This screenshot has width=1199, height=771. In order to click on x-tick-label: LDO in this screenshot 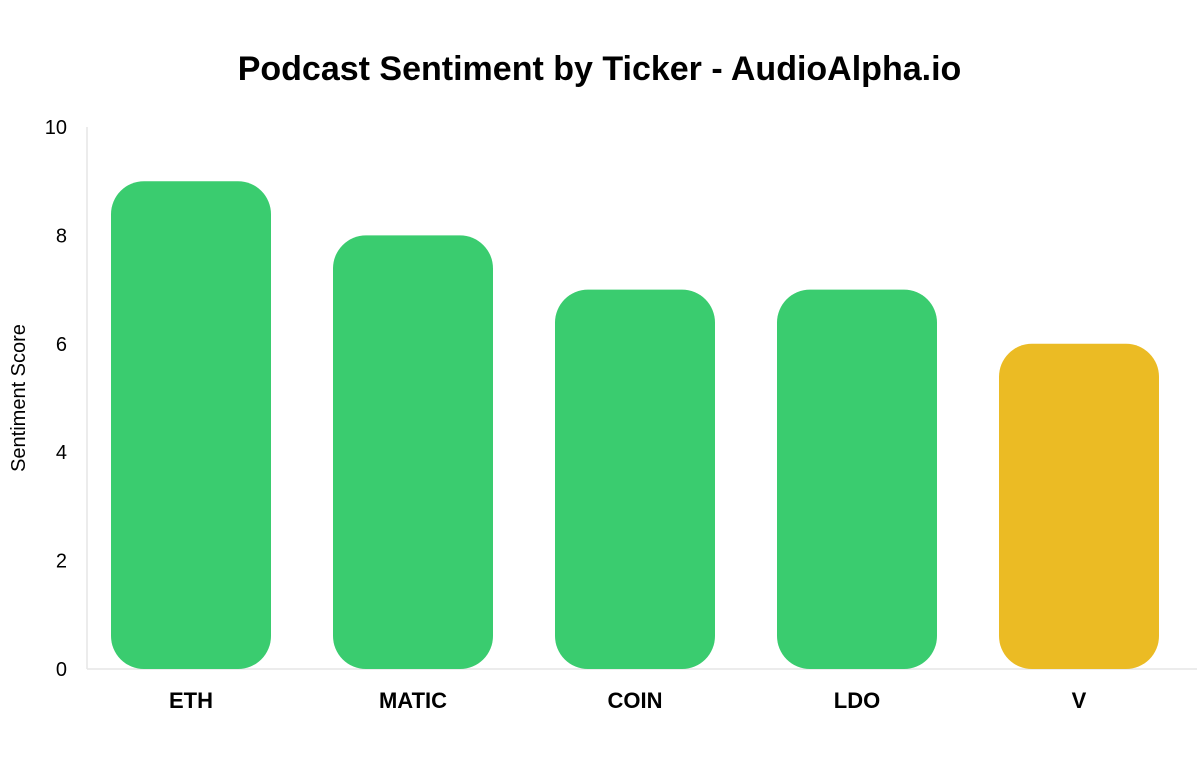, I will do `click(857, 700)`.